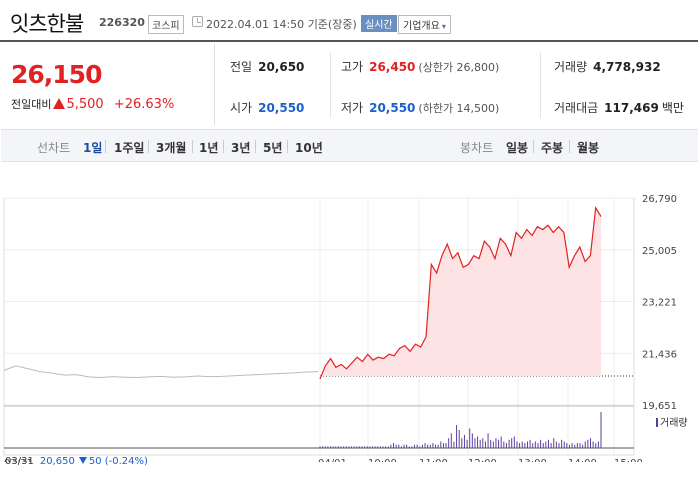  Describe the element at coordinates (255, 24) in the screenshot. I see `timestamp-date: 2022.04.01 14:50` at that location.